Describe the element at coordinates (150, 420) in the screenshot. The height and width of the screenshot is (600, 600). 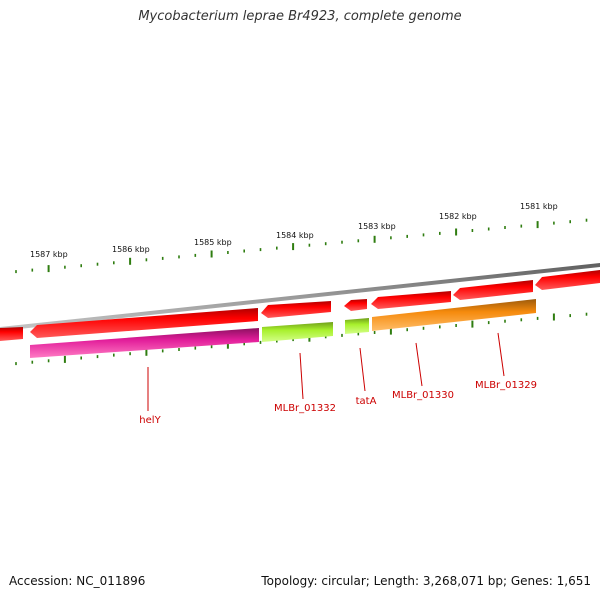
I see `gene-label-helY: helY` at that location.